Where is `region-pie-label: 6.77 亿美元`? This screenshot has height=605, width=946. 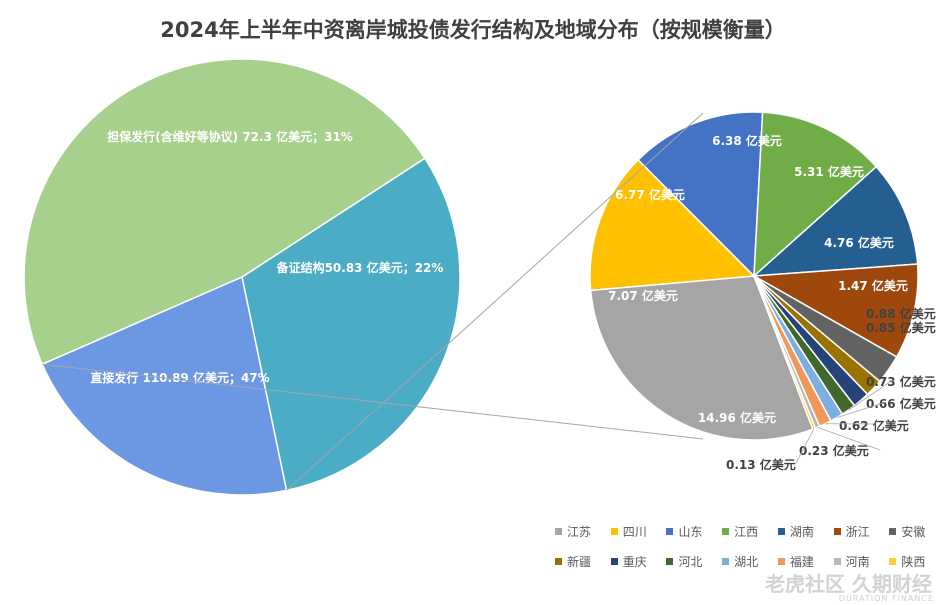 region-pie-label: 6.77 亿美元 is located at coordinates (650, 194).